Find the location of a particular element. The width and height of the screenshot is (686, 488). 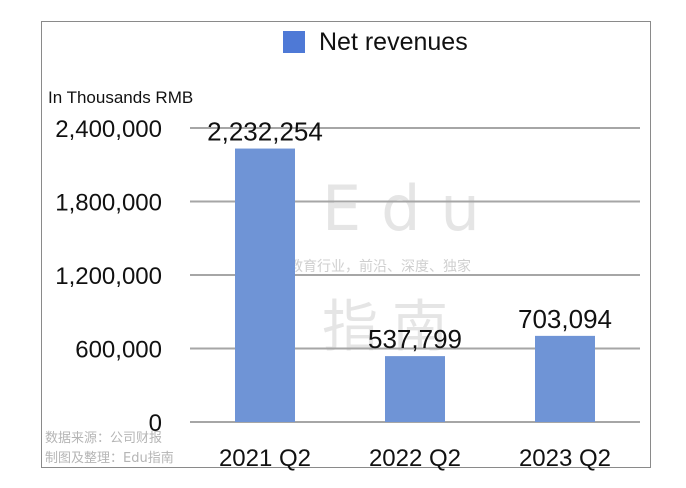

x-tick-label: 2021 Q2 is located at coordinates (265, 458).